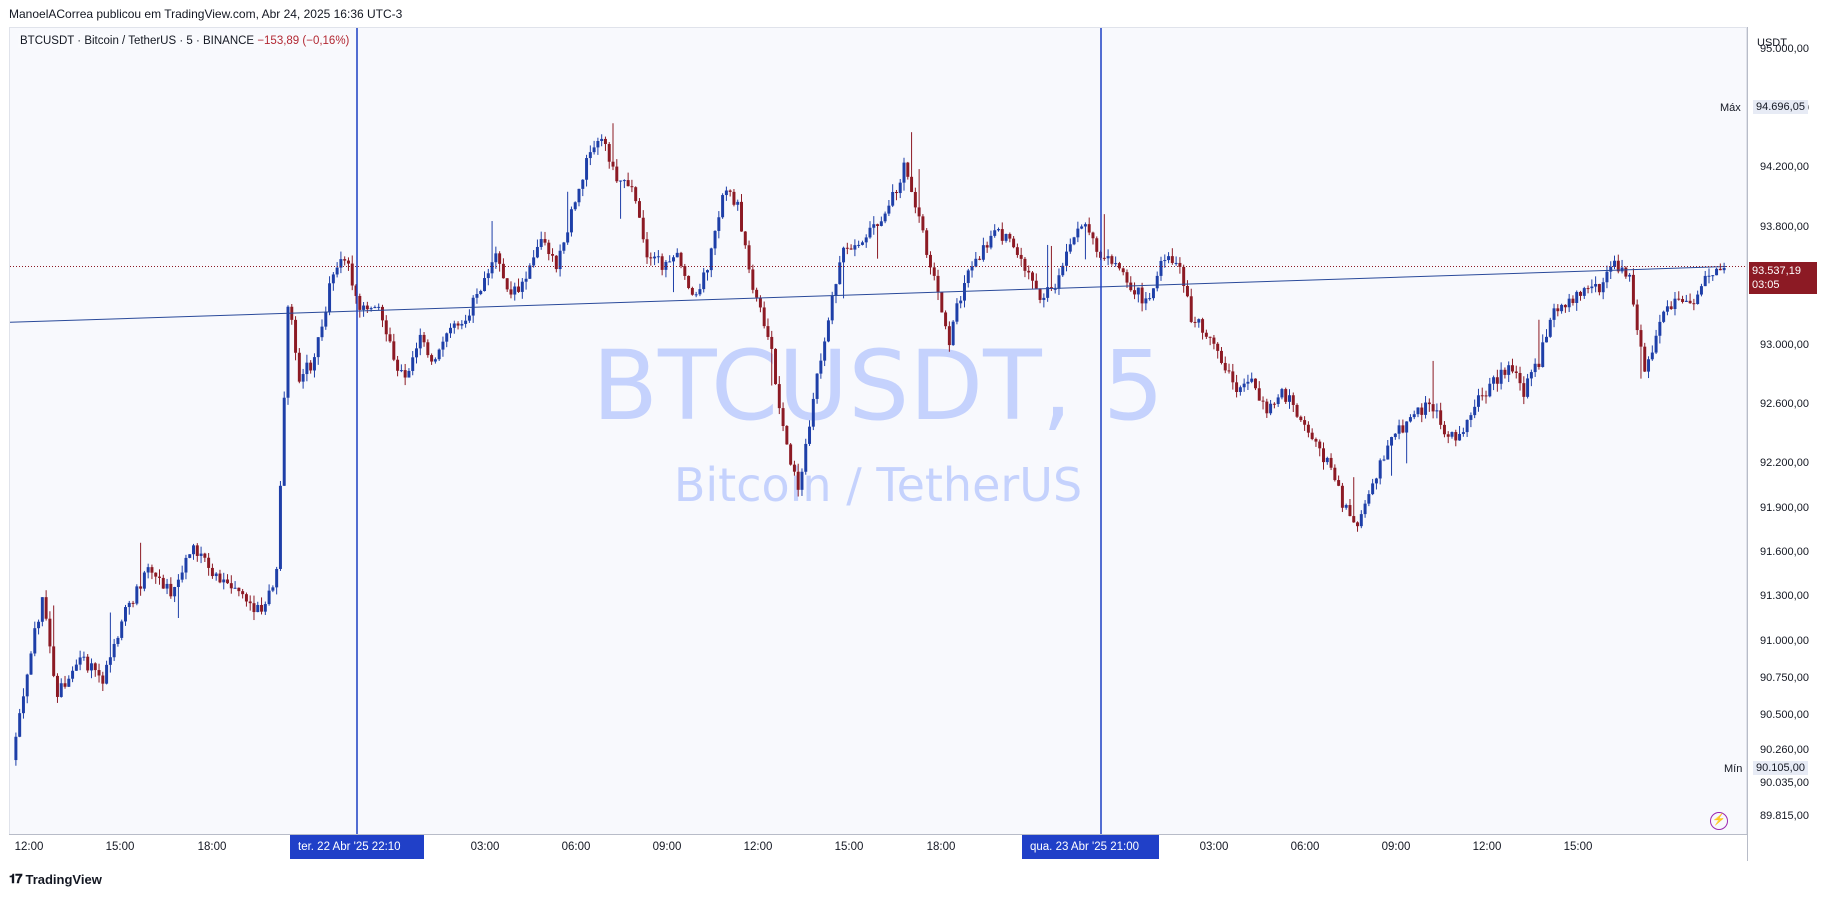 This screenshot has width=1835, height=897. What do you see at coordinates (485, 847) in the screenshot?
I see `time-tick-label: 03:00` at bounding box center [485, 847].